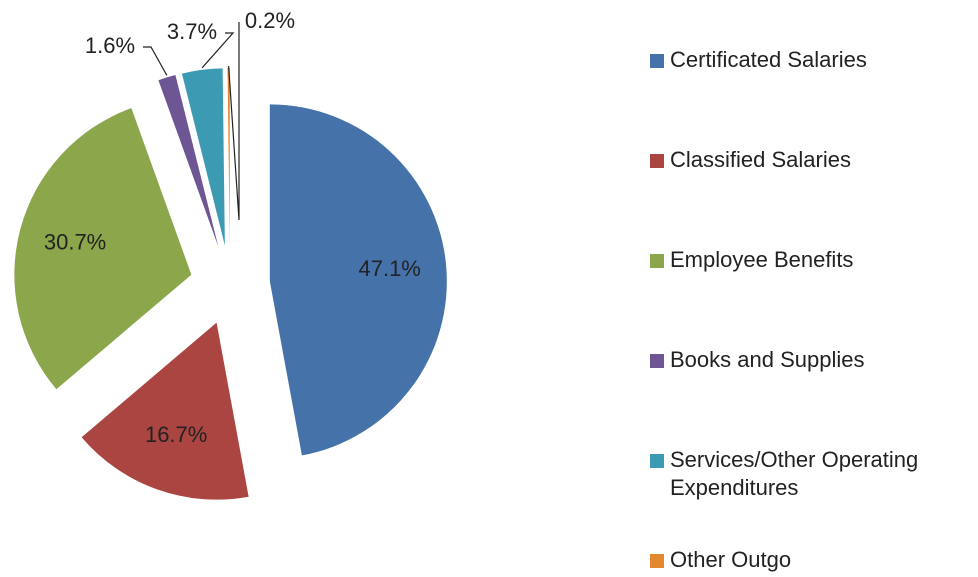 The width and height of the screenshot is (978, 577). I want to click on data-label: 16.7%, so click(176, 434).